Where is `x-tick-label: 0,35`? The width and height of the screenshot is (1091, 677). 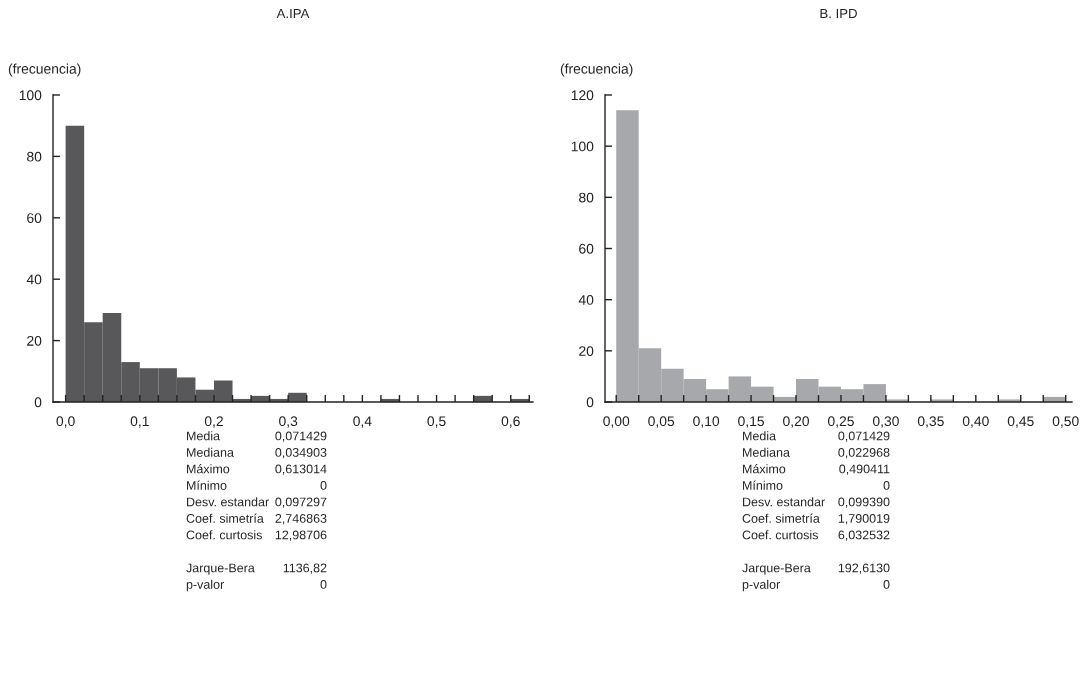
x-tick-label: 0,35 is located at coordinates (930, 422).